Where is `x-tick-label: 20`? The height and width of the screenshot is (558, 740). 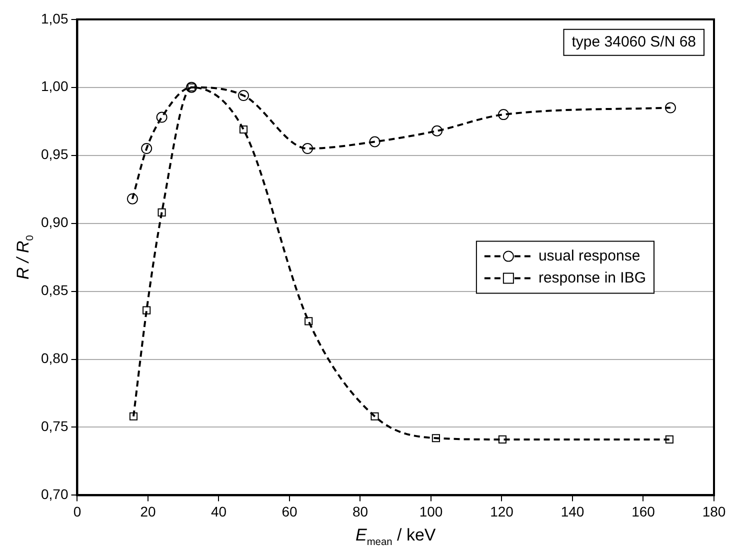 x-tick-label: 20 is located at coordinates (148, 511).